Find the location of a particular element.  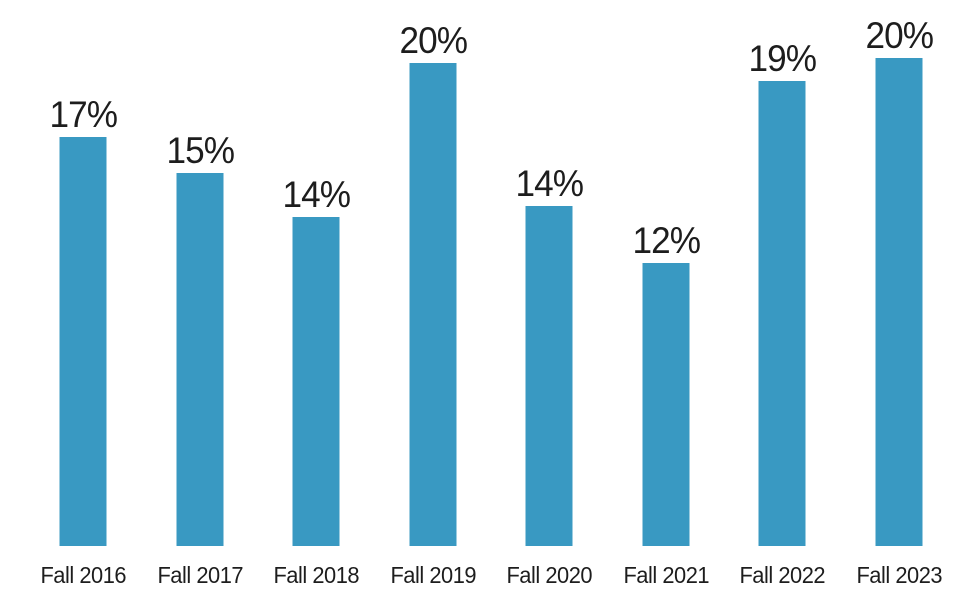

bar-column: 19% Fall 2022 is located at coordinates (782, 306).